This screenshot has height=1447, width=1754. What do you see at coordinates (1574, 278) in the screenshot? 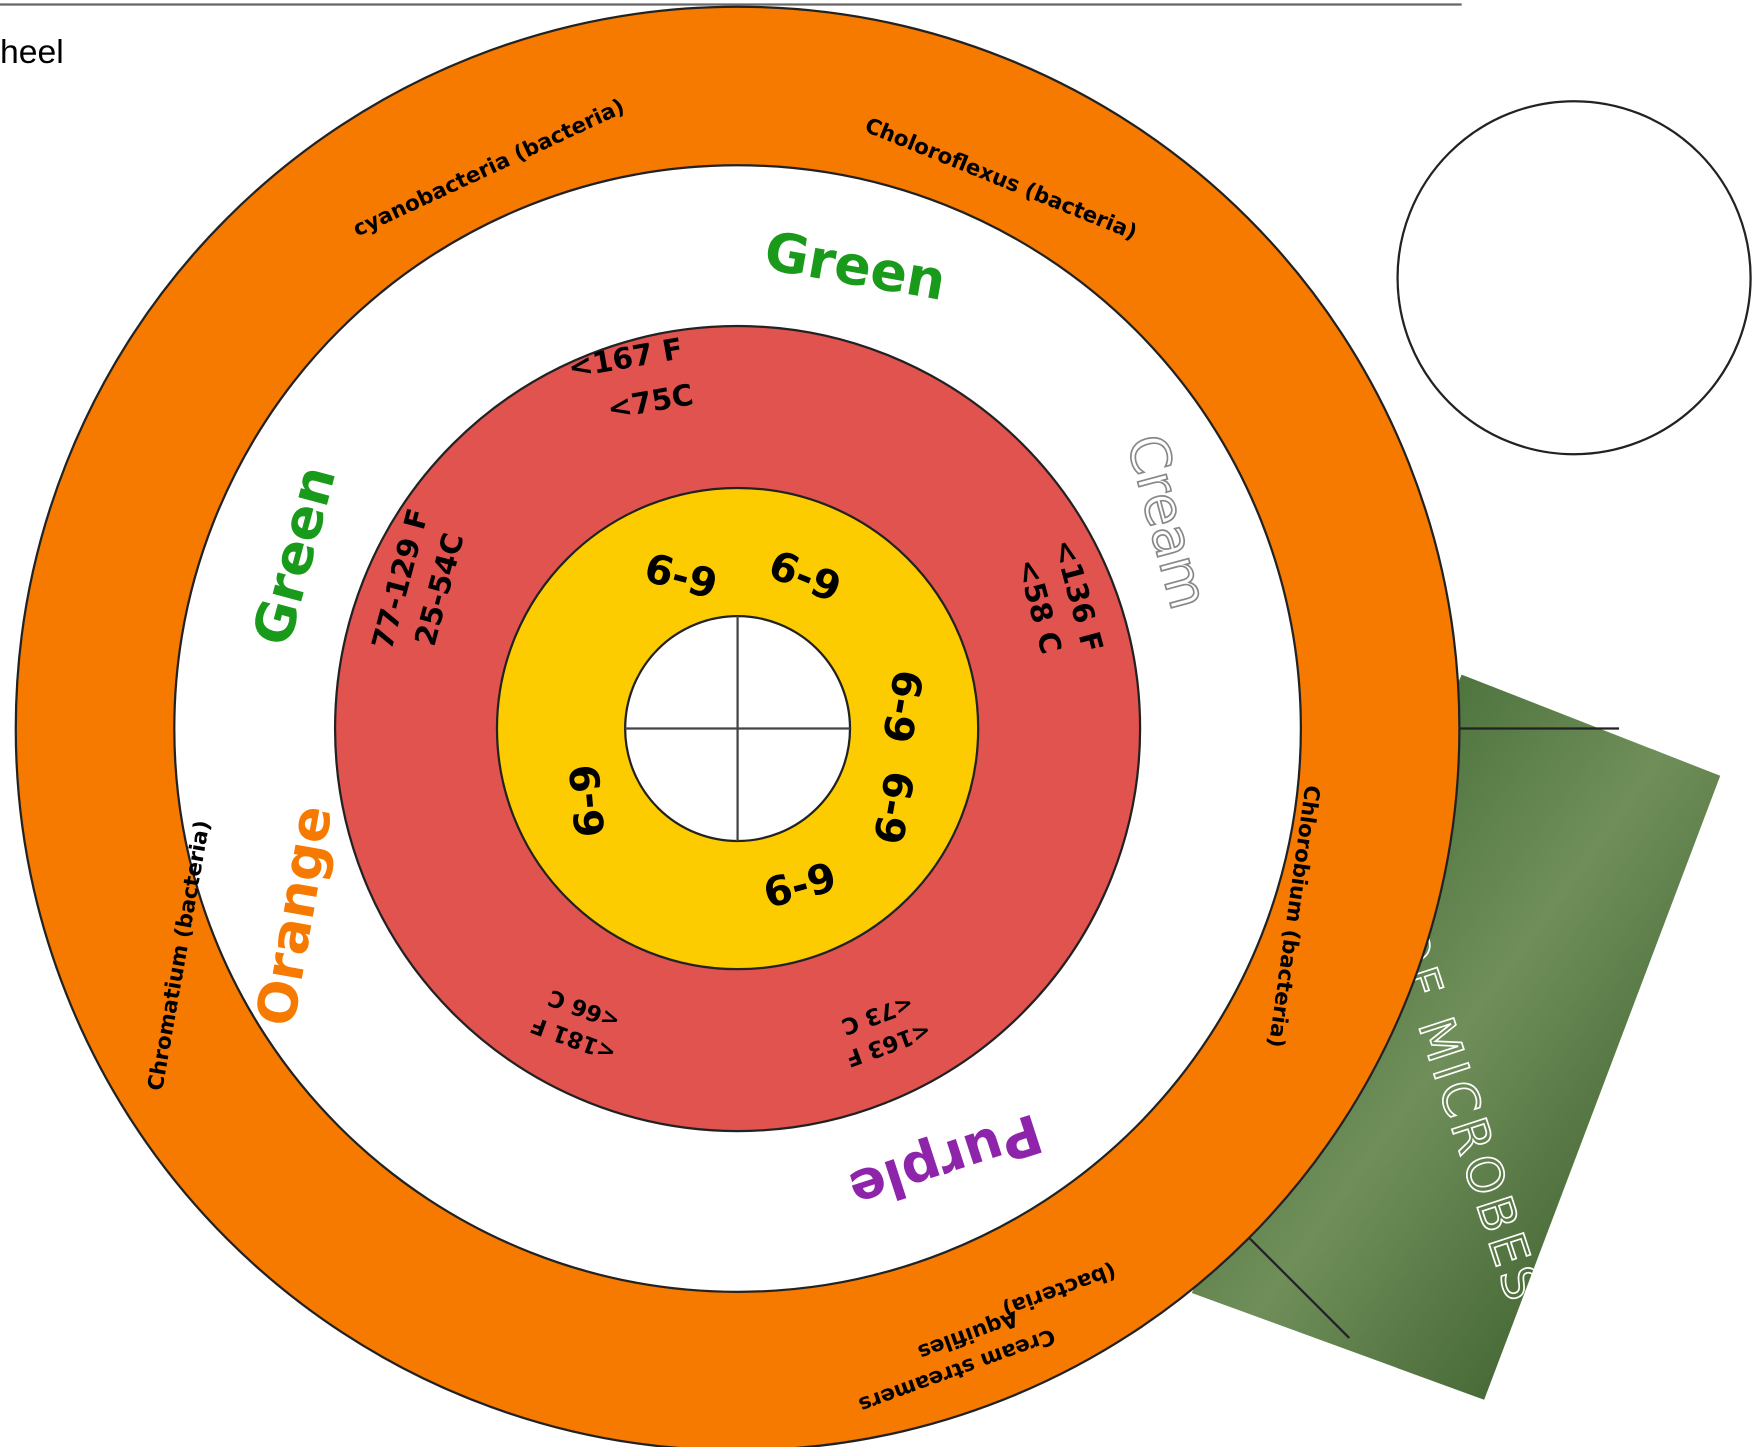
I see `blank-circle` at bounding box center [1574, 278].